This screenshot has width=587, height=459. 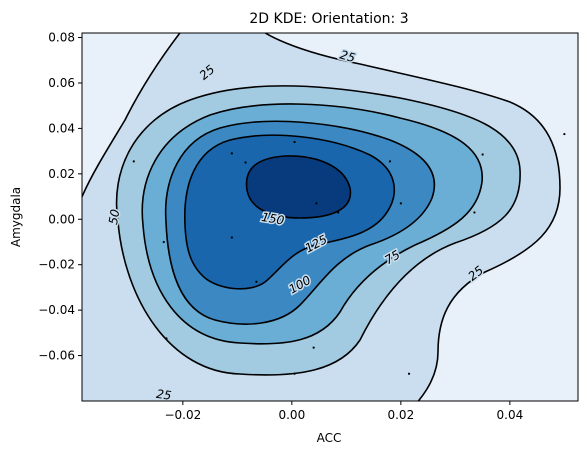 What do you see at coordinates (114, 217) in the screenshot?
I see `contour-label: 50` at bounding box center [114, 217].